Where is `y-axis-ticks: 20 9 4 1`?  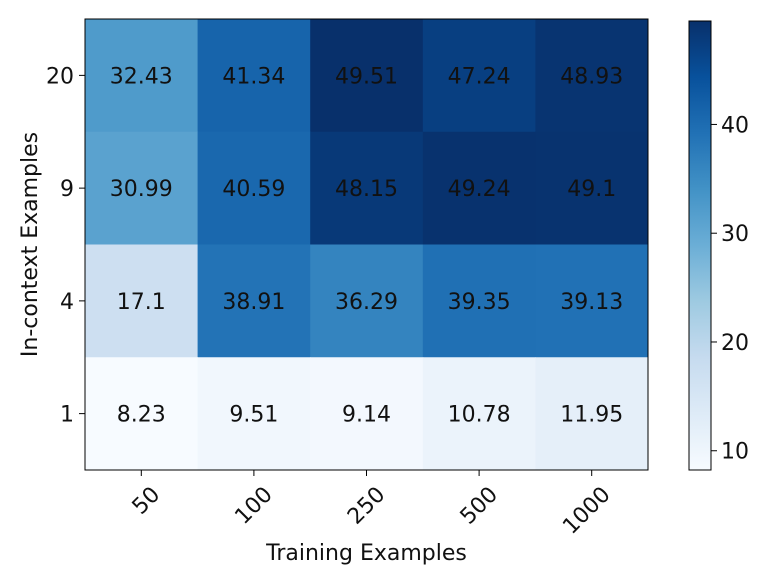 y-axis-ticks: 20 9 4 1 is located at coordinates (65, 246).